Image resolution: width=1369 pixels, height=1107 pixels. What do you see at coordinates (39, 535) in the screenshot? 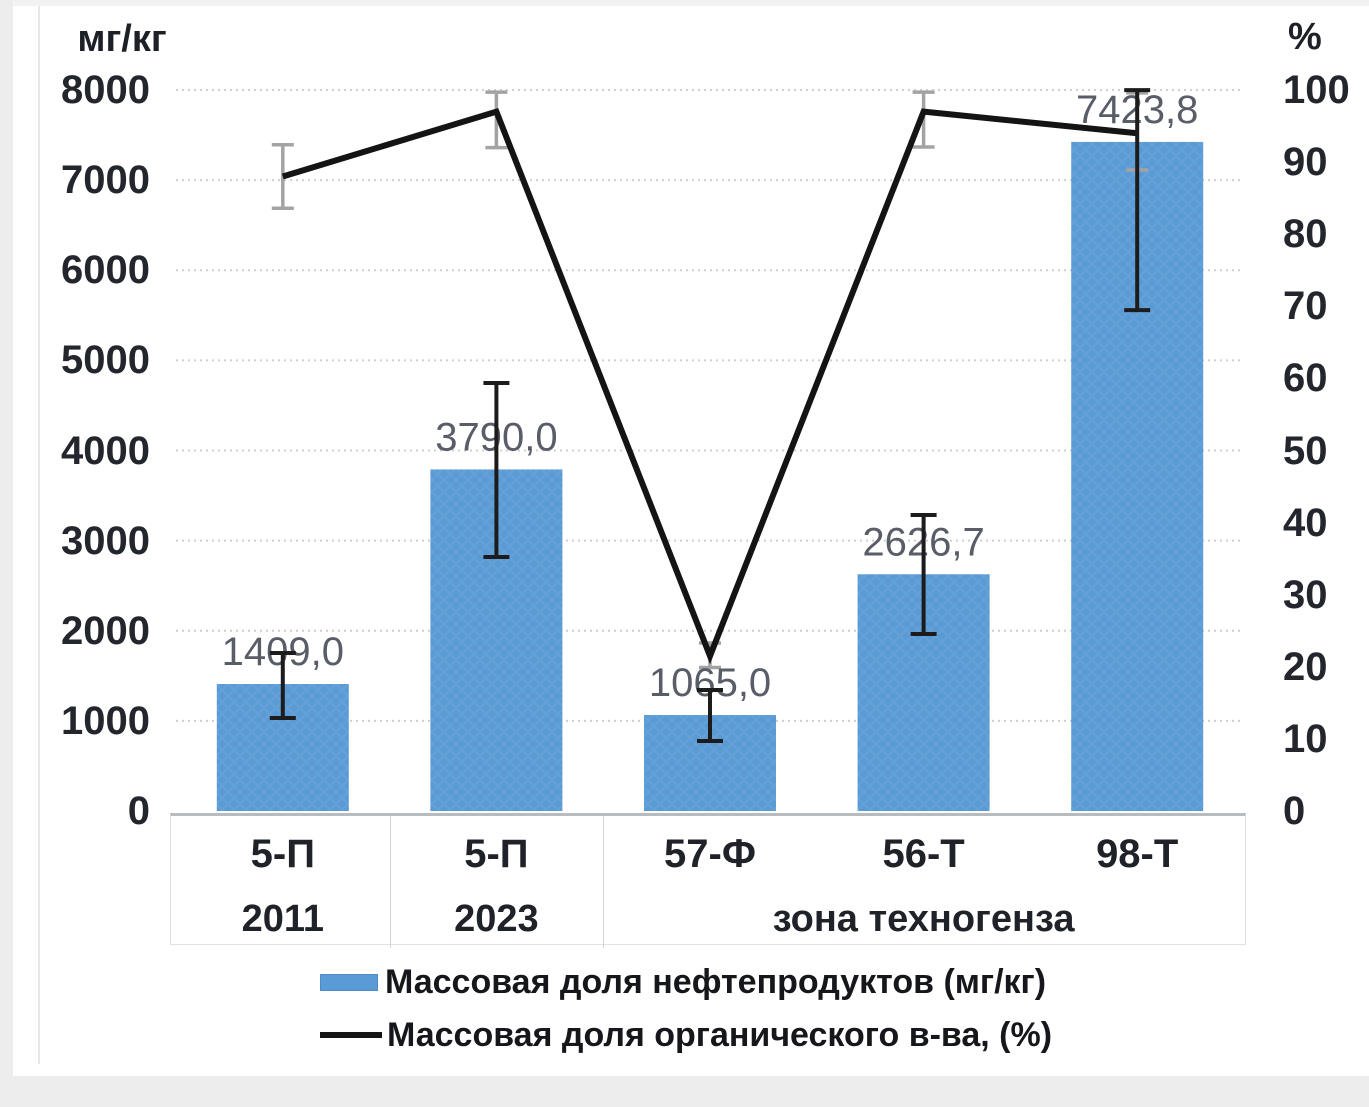
I see `document-border-line` at bounding box center [39, 535].